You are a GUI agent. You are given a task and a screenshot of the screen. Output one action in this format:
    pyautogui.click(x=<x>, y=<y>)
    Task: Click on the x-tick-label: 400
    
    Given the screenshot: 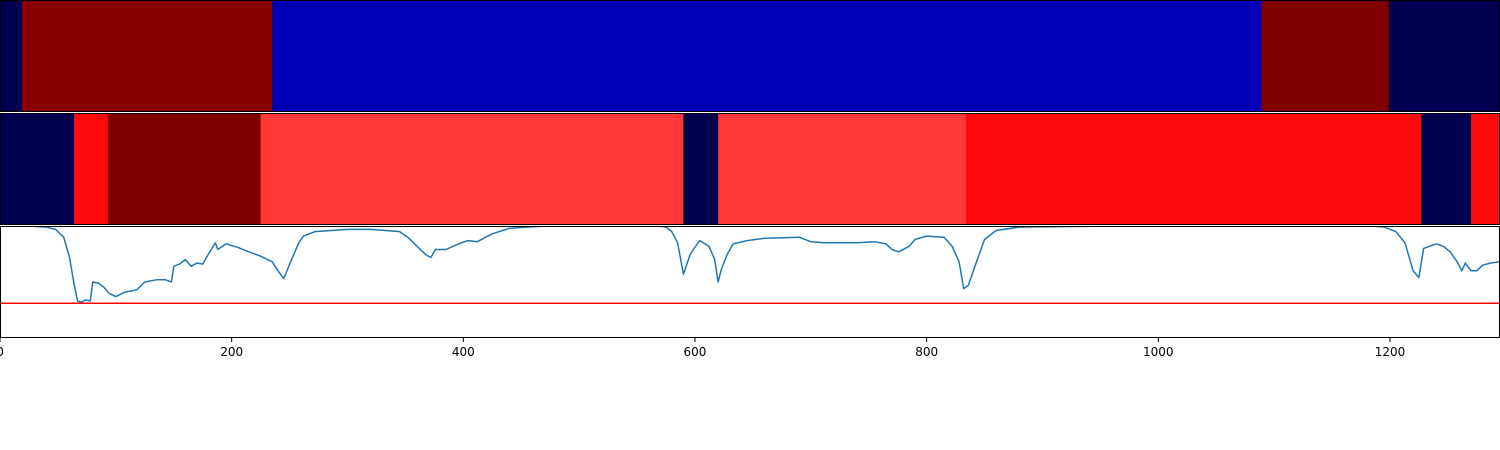 What is the action you would take?
    pyautogui.click(x=463, y=352)
    